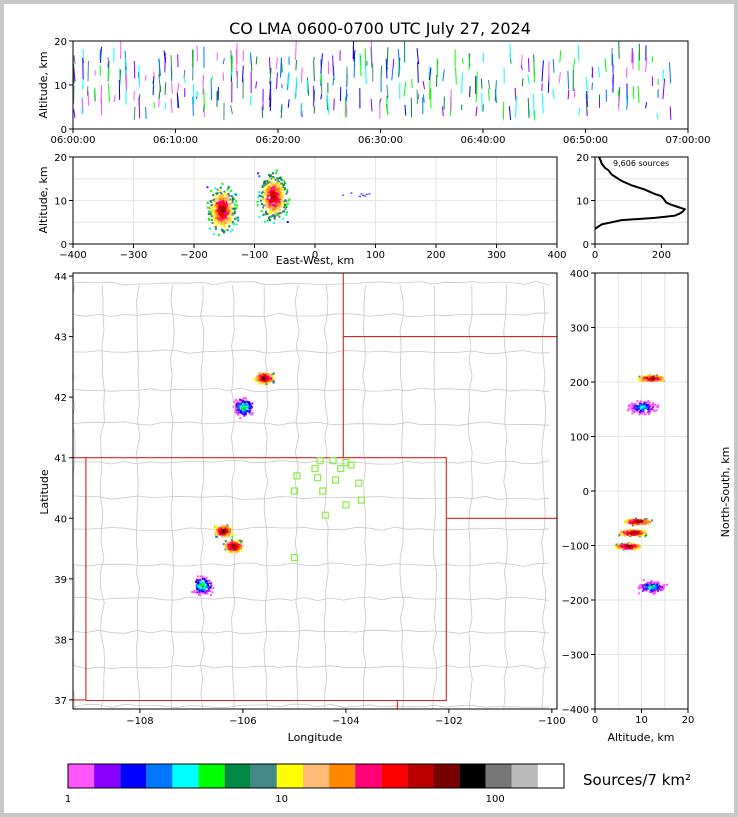 The image size is (738, 817). Describe the element at coordinates (133, 255) in the screenshot. I see `east-west-tick-label: −300` at that location.